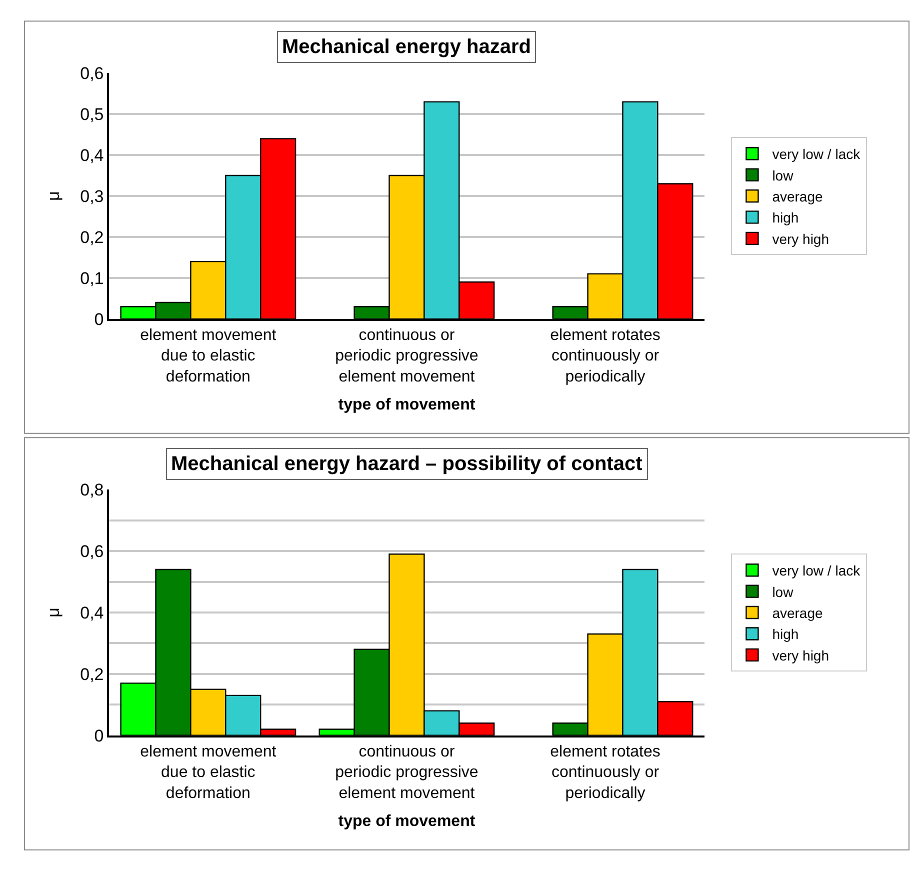  What do you see at coordinates (92, 490) in the screenshot?
I see `y-tick-label: 0,8` at bounding box center [92, 490].